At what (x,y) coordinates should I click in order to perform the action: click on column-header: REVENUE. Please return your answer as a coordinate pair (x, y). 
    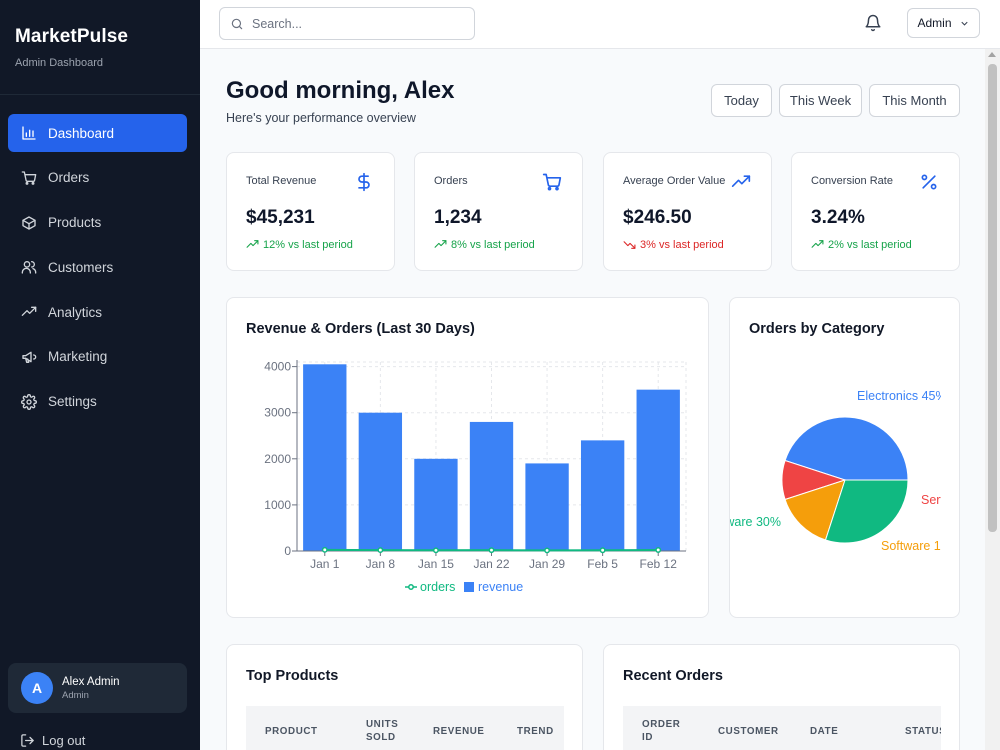
    Looking at the image, I should click on (459, 731).